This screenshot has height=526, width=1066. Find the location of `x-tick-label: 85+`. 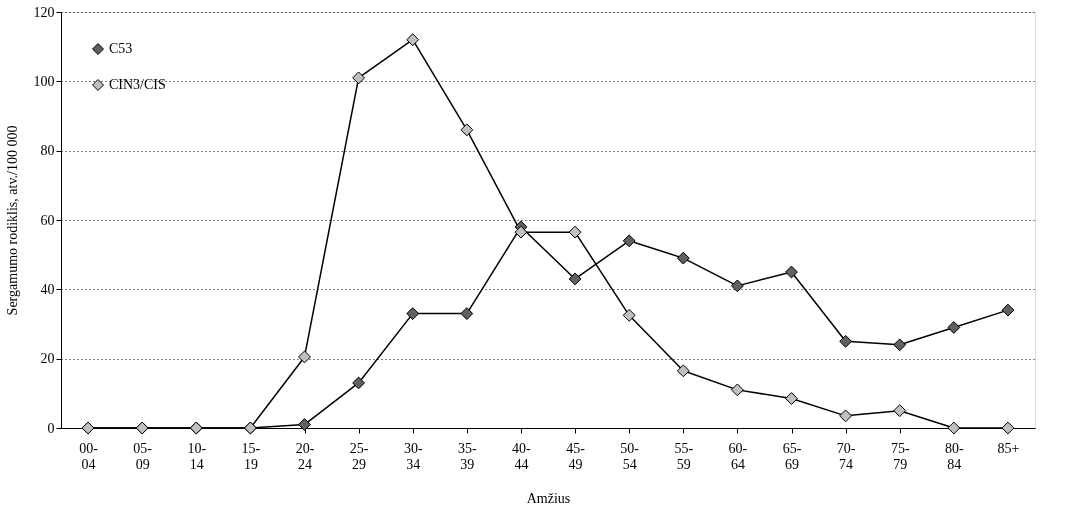

x-tick-label: 85+ is located at coordinates (1008, 448).